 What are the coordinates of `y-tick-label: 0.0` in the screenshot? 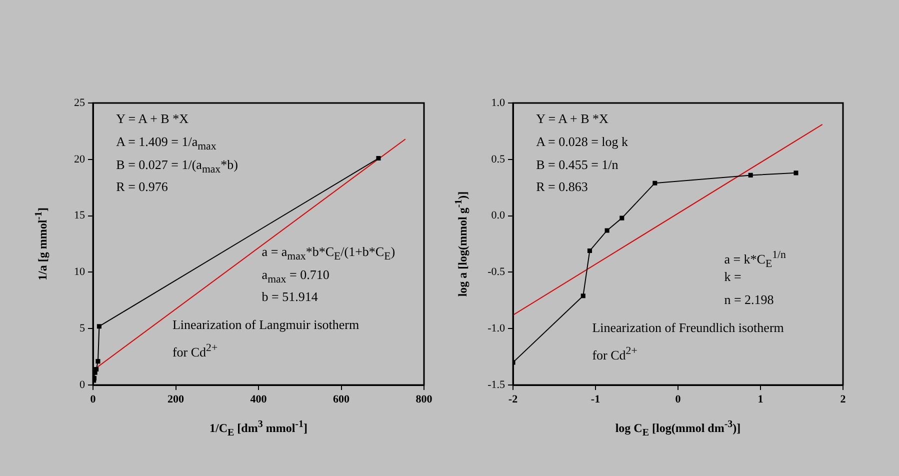 It's located at (498, 216).